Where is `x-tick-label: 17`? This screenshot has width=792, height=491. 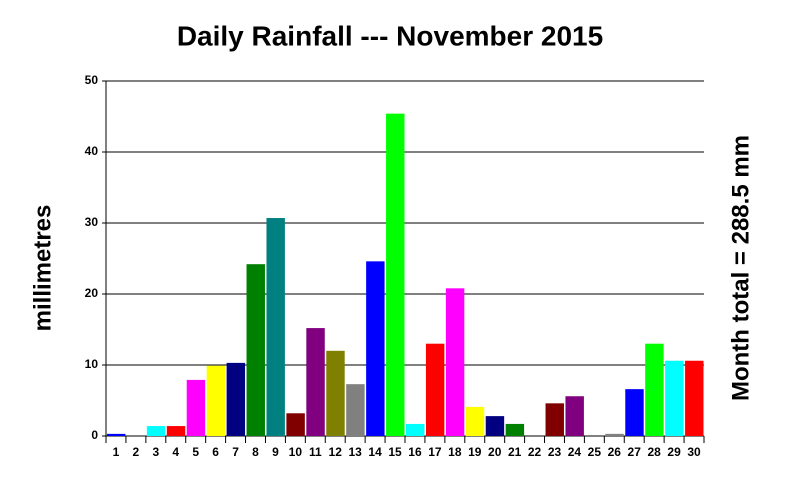
x-tick-label: 17 is located at coordinates (435, 452).